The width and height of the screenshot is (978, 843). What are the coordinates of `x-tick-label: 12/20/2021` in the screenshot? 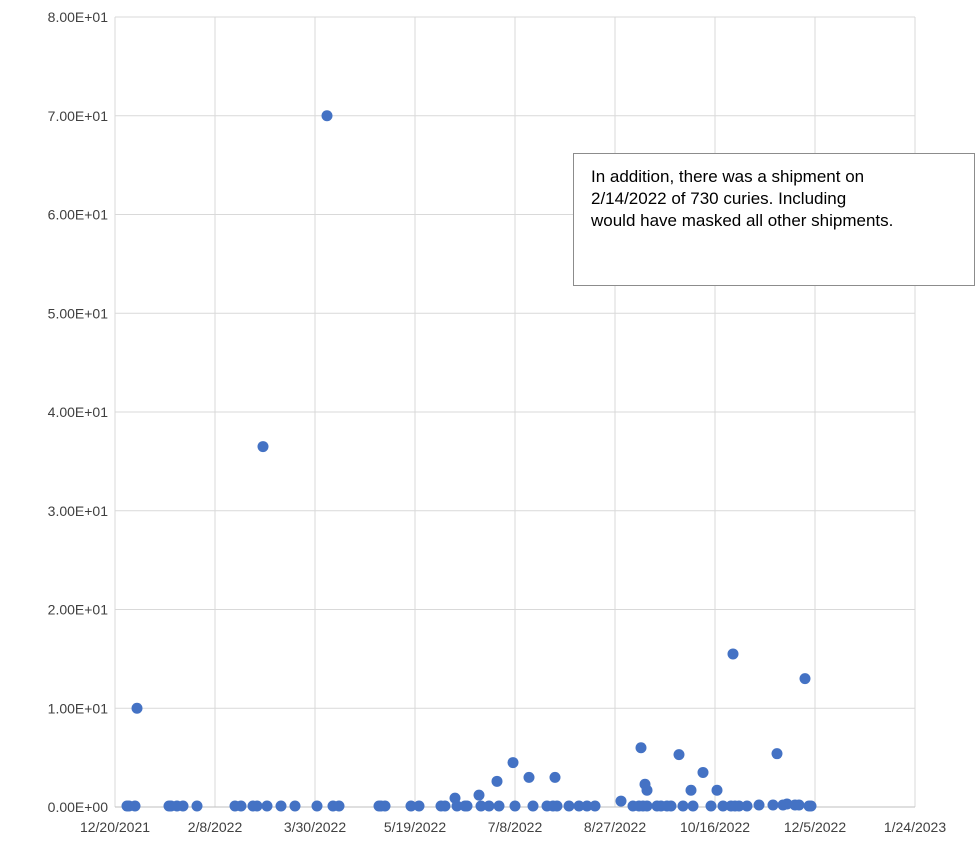 It's located at (115, 827).